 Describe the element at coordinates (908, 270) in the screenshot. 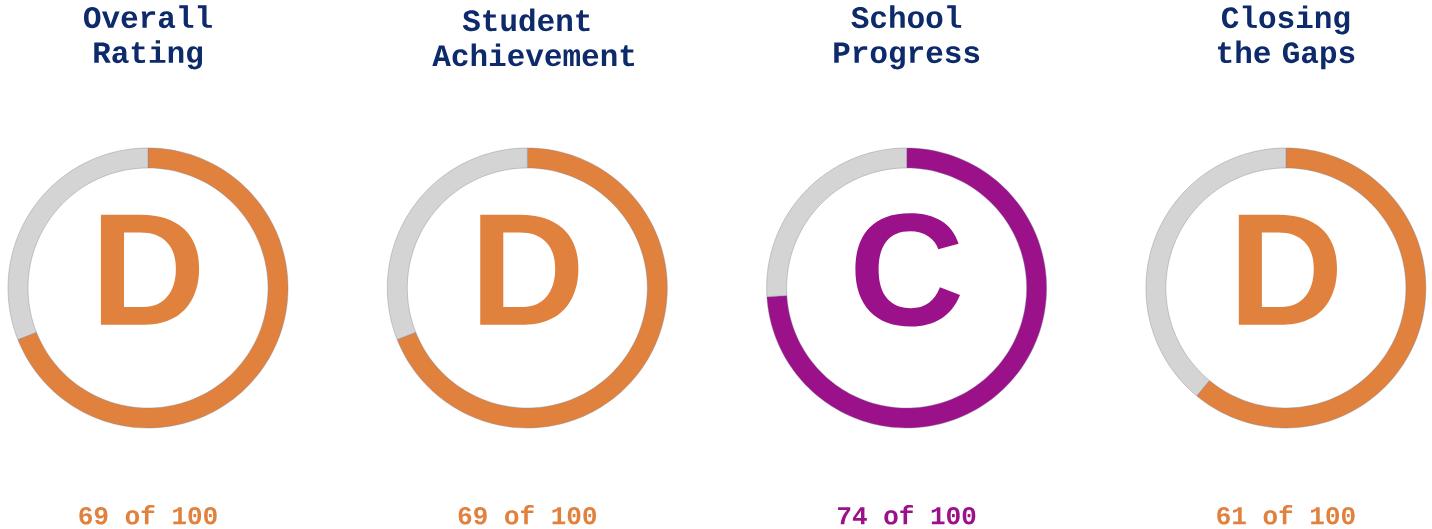

I see `text: C` at that location.